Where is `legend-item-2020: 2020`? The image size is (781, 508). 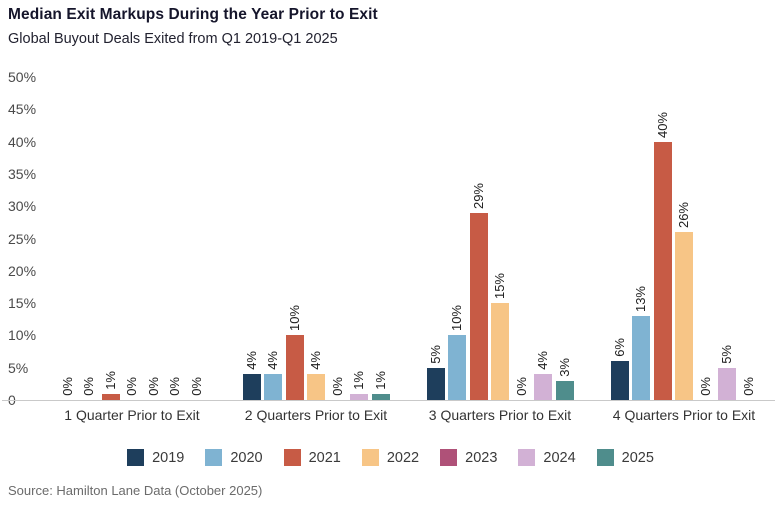 legend-item-2020: 2020 is located at coordinates (234, 457).